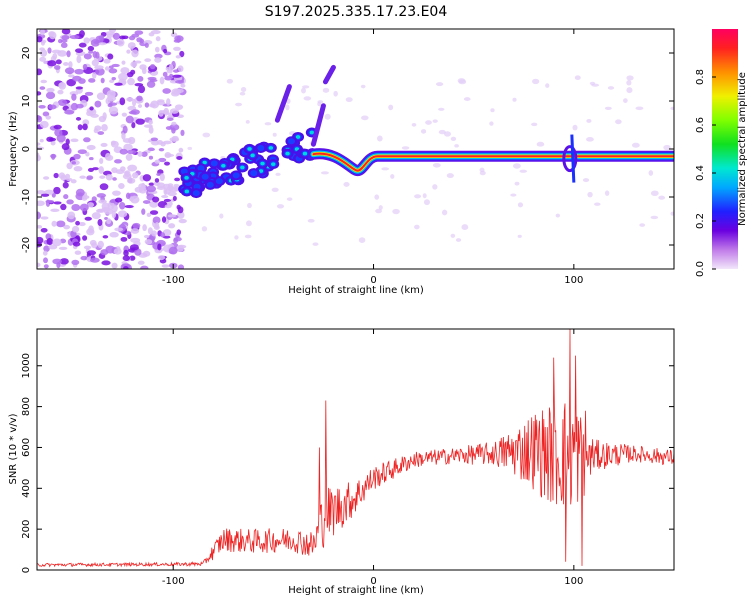  What do you see at coordinates (204, 162) in the screenshot?
I see `signal-blob-peak` at bounding box center [204, 162].